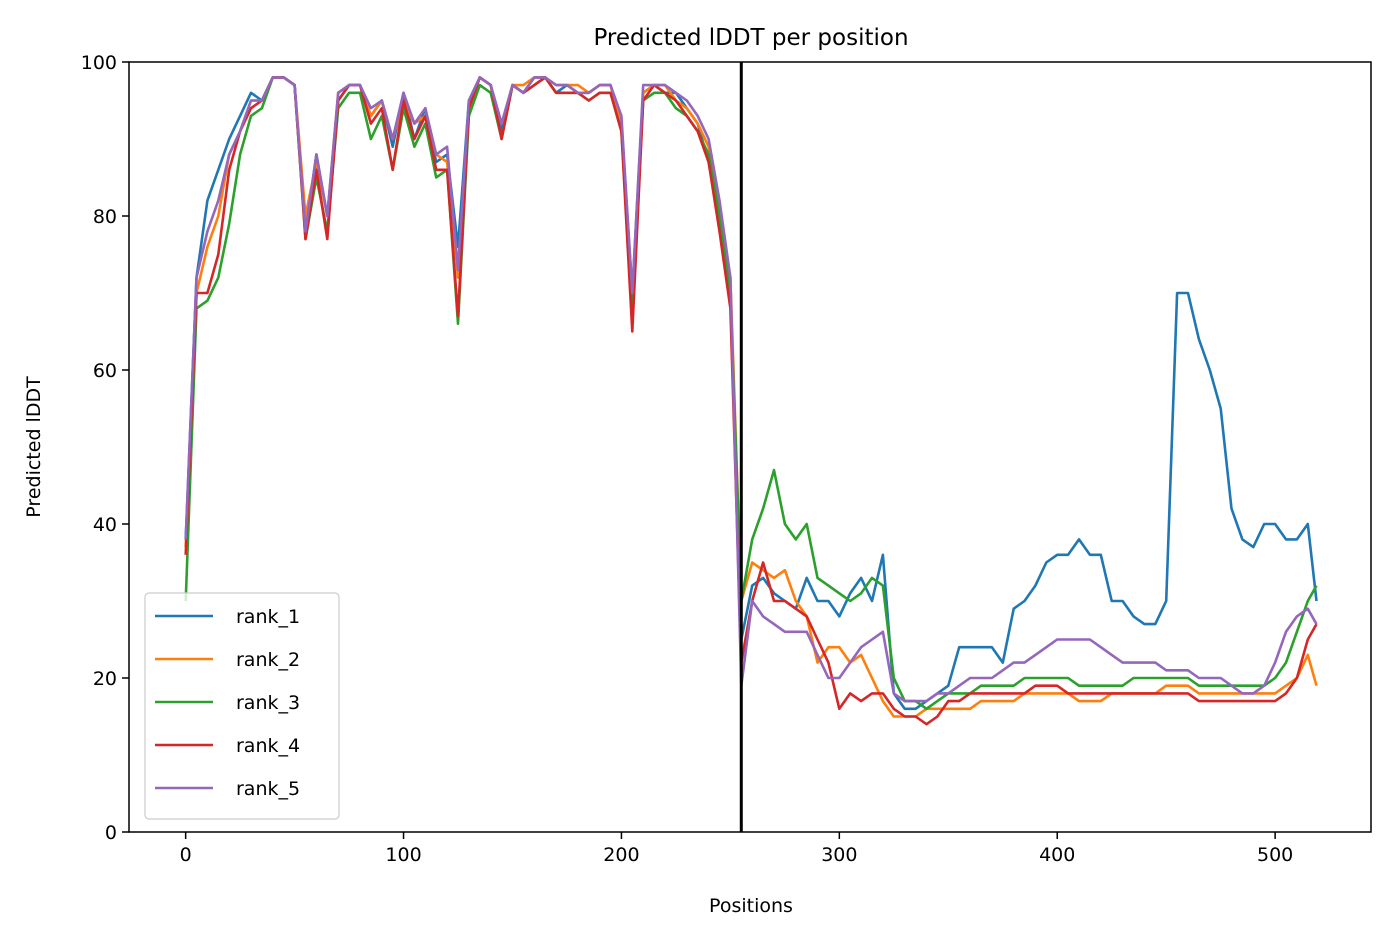 The height and width of the screenshot is (939, 1391). Describe the element at coordinates (99, 63) in the screenshot. I see `y-tick-label: 100` at that location.